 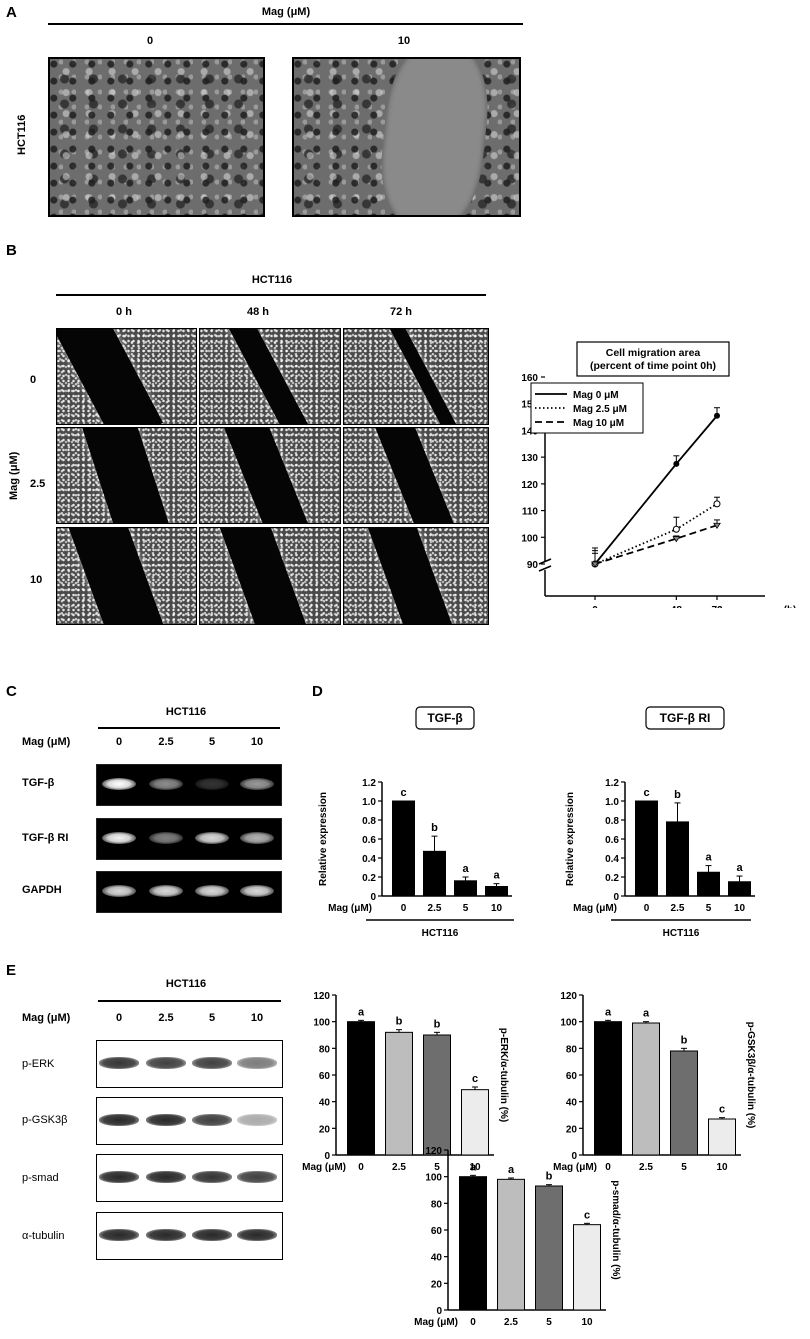 I want to click on y-tick-label: 0.8, so click(x=612, y=821).